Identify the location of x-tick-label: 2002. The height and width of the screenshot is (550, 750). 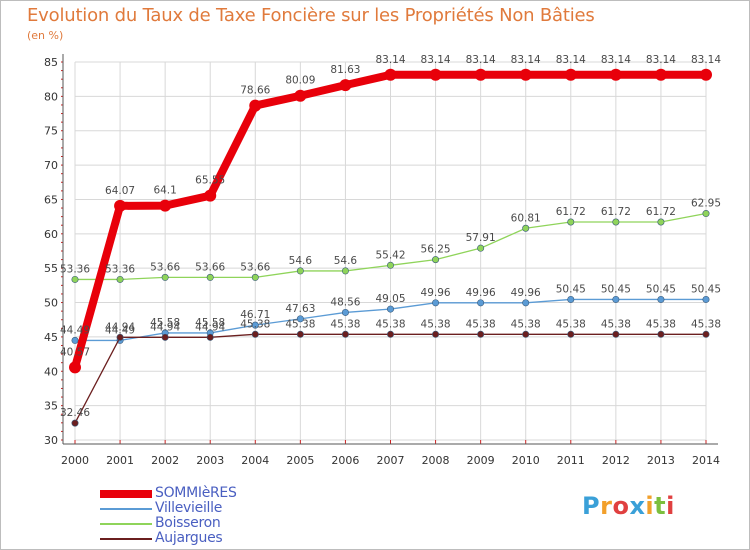
(165, 460).